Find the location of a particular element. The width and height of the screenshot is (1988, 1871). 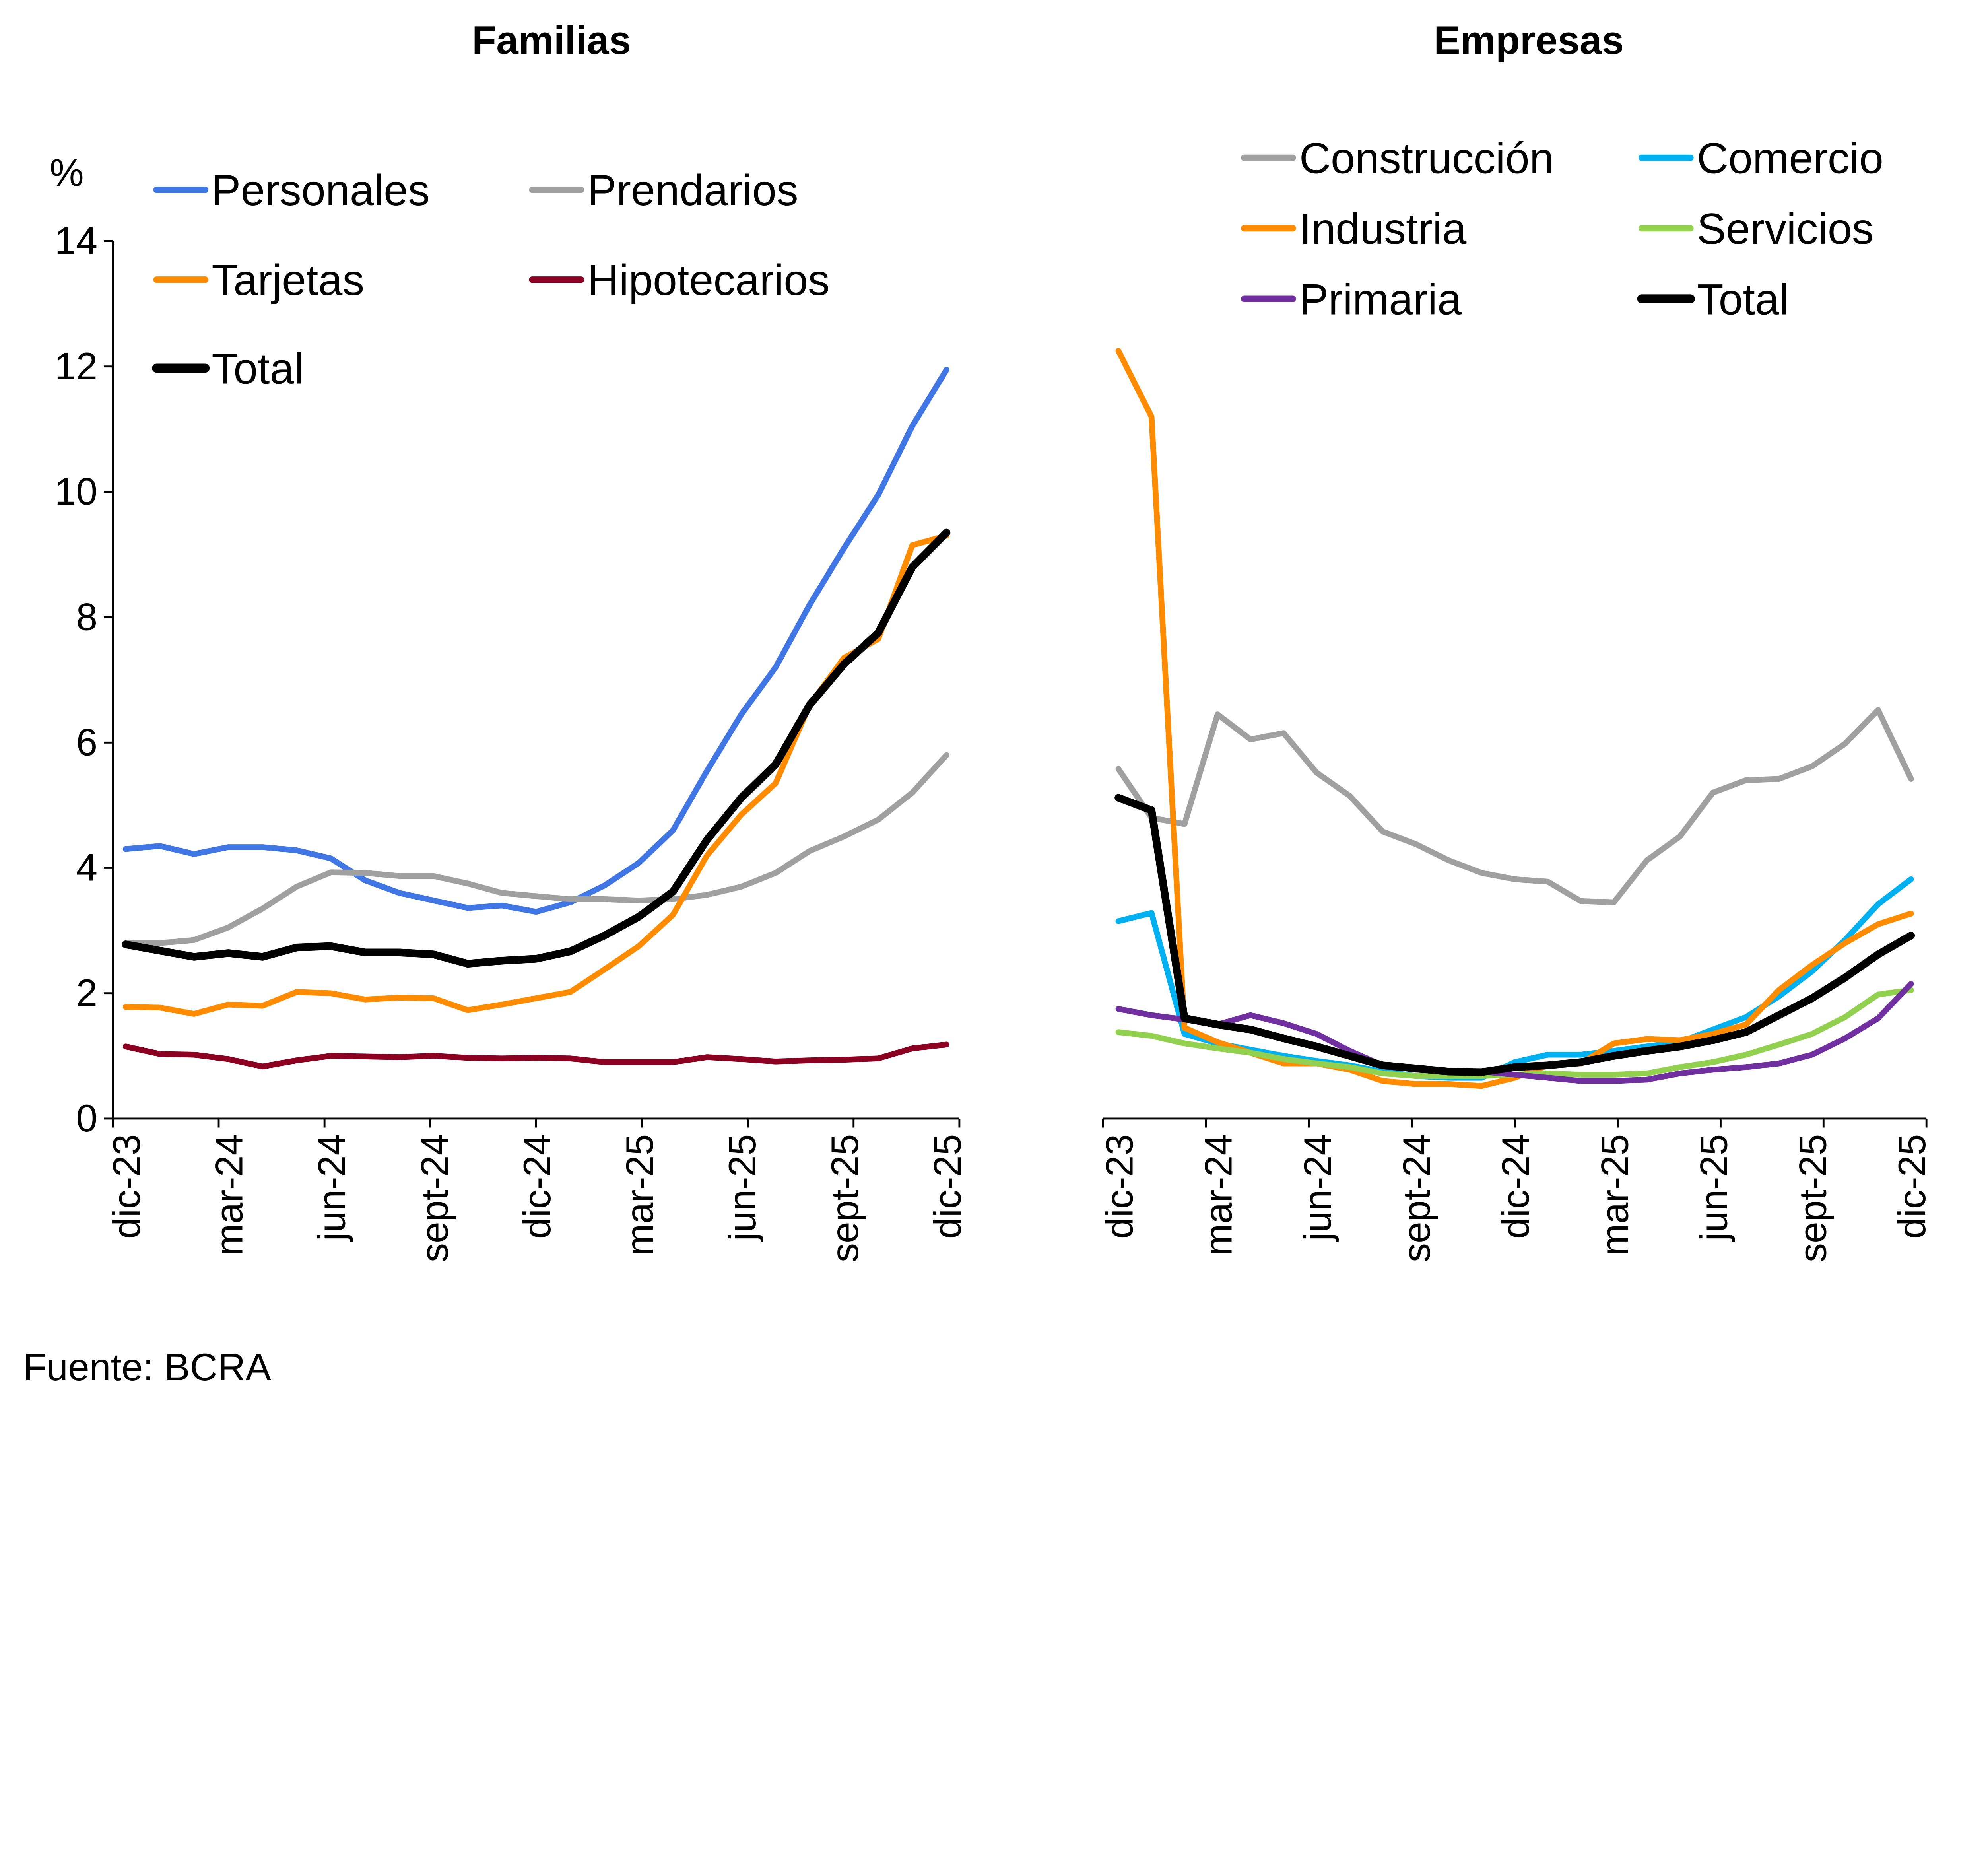

y-tick-label: 0 is located at coordinates (86, 1118).